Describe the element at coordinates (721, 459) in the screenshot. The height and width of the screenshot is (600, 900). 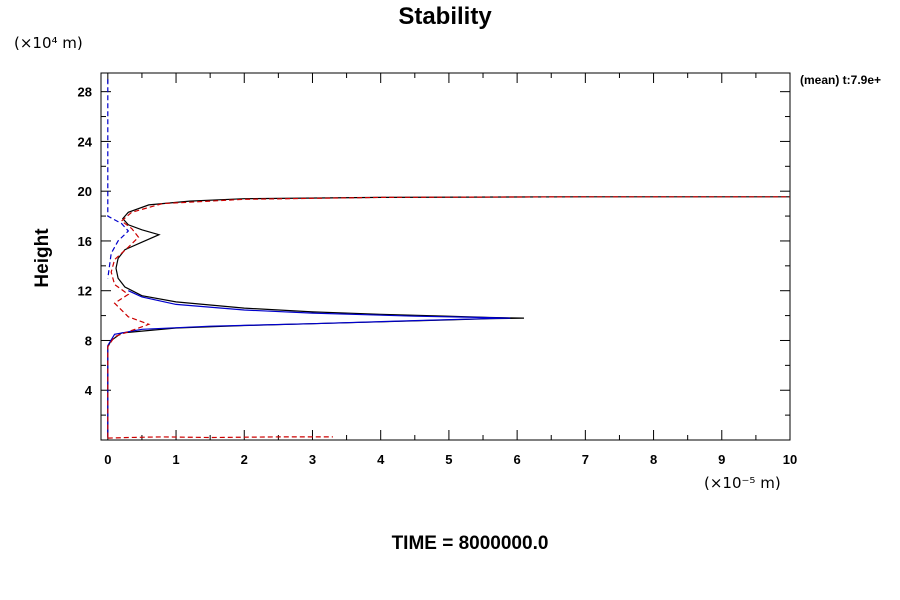
I see `x-tick-label: 9` at that location.